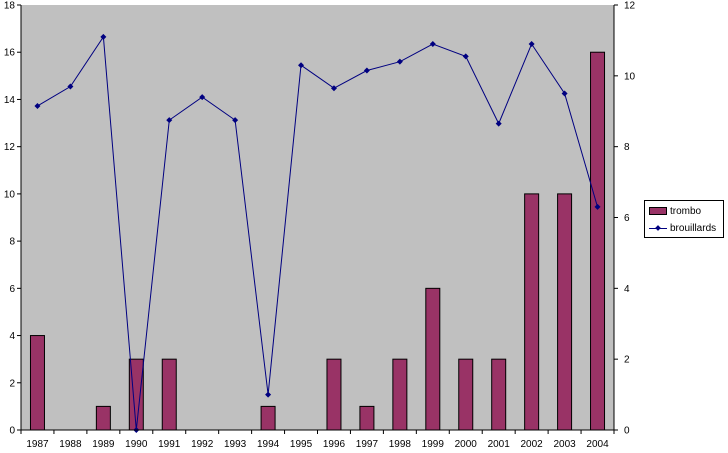  Describe the element at coordinates (564, 444) in the screenshot. I see `x-tick-label: 2003` at that location.